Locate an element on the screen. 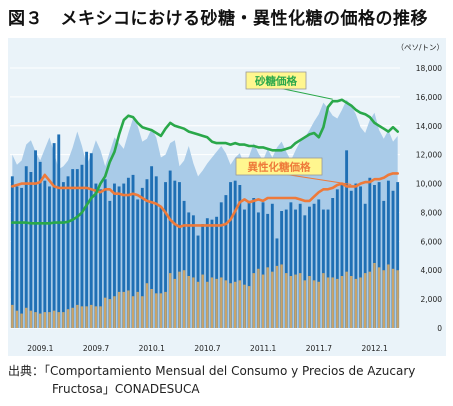 The height and width of the screenshot is (406, 453). sugar-label-text: 砂糖価格 is located at coordinates (275, 81).